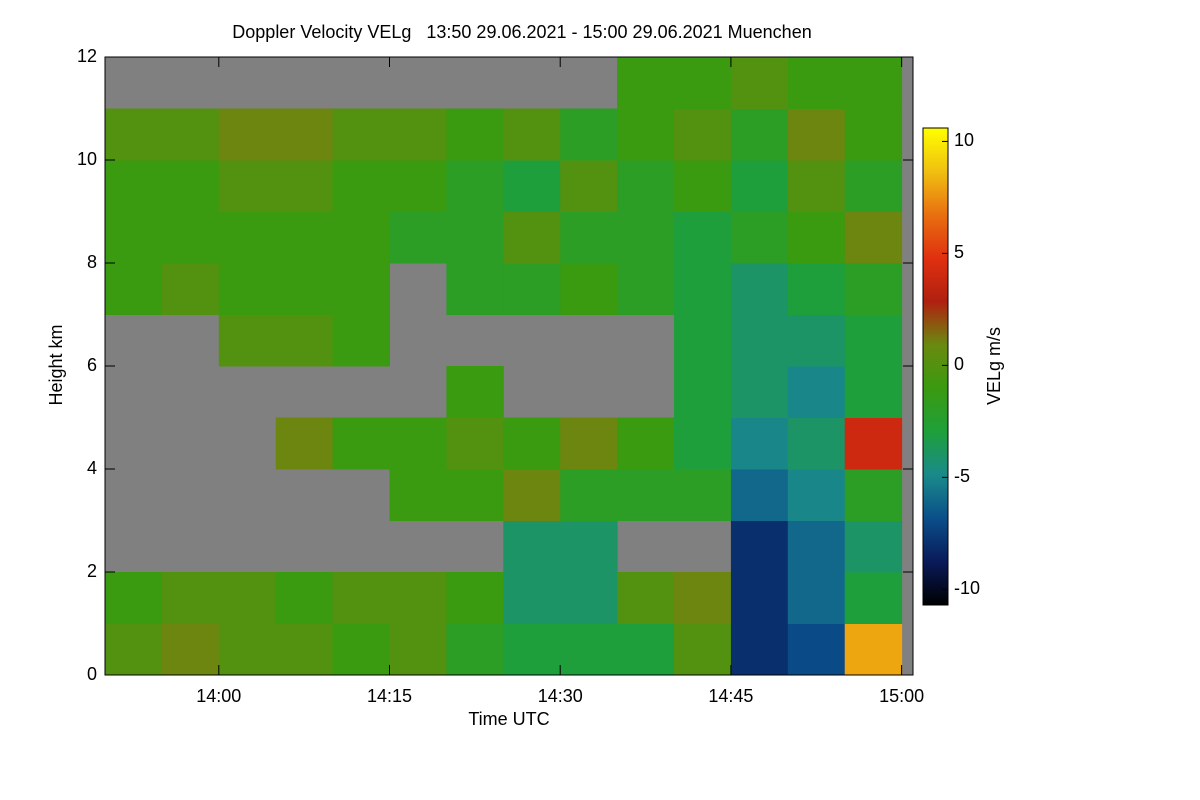 This screenshot has width=1200, height=800. I want to click on y-tick-label: 12, so click(87, 56).